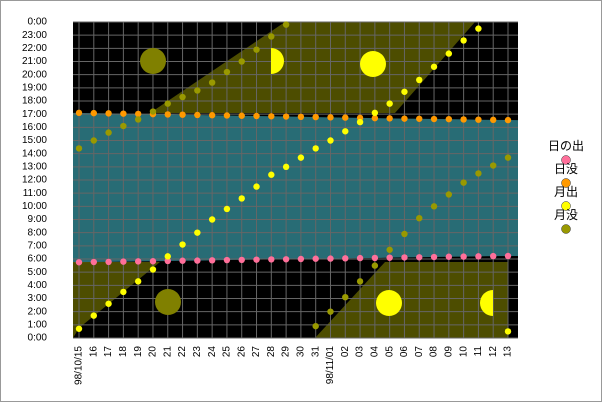 This screenshot has width=603, height=403. Describe the element at coordinates (315, 352) in the screenshot. I see `x-tick-label: 31` at that location.